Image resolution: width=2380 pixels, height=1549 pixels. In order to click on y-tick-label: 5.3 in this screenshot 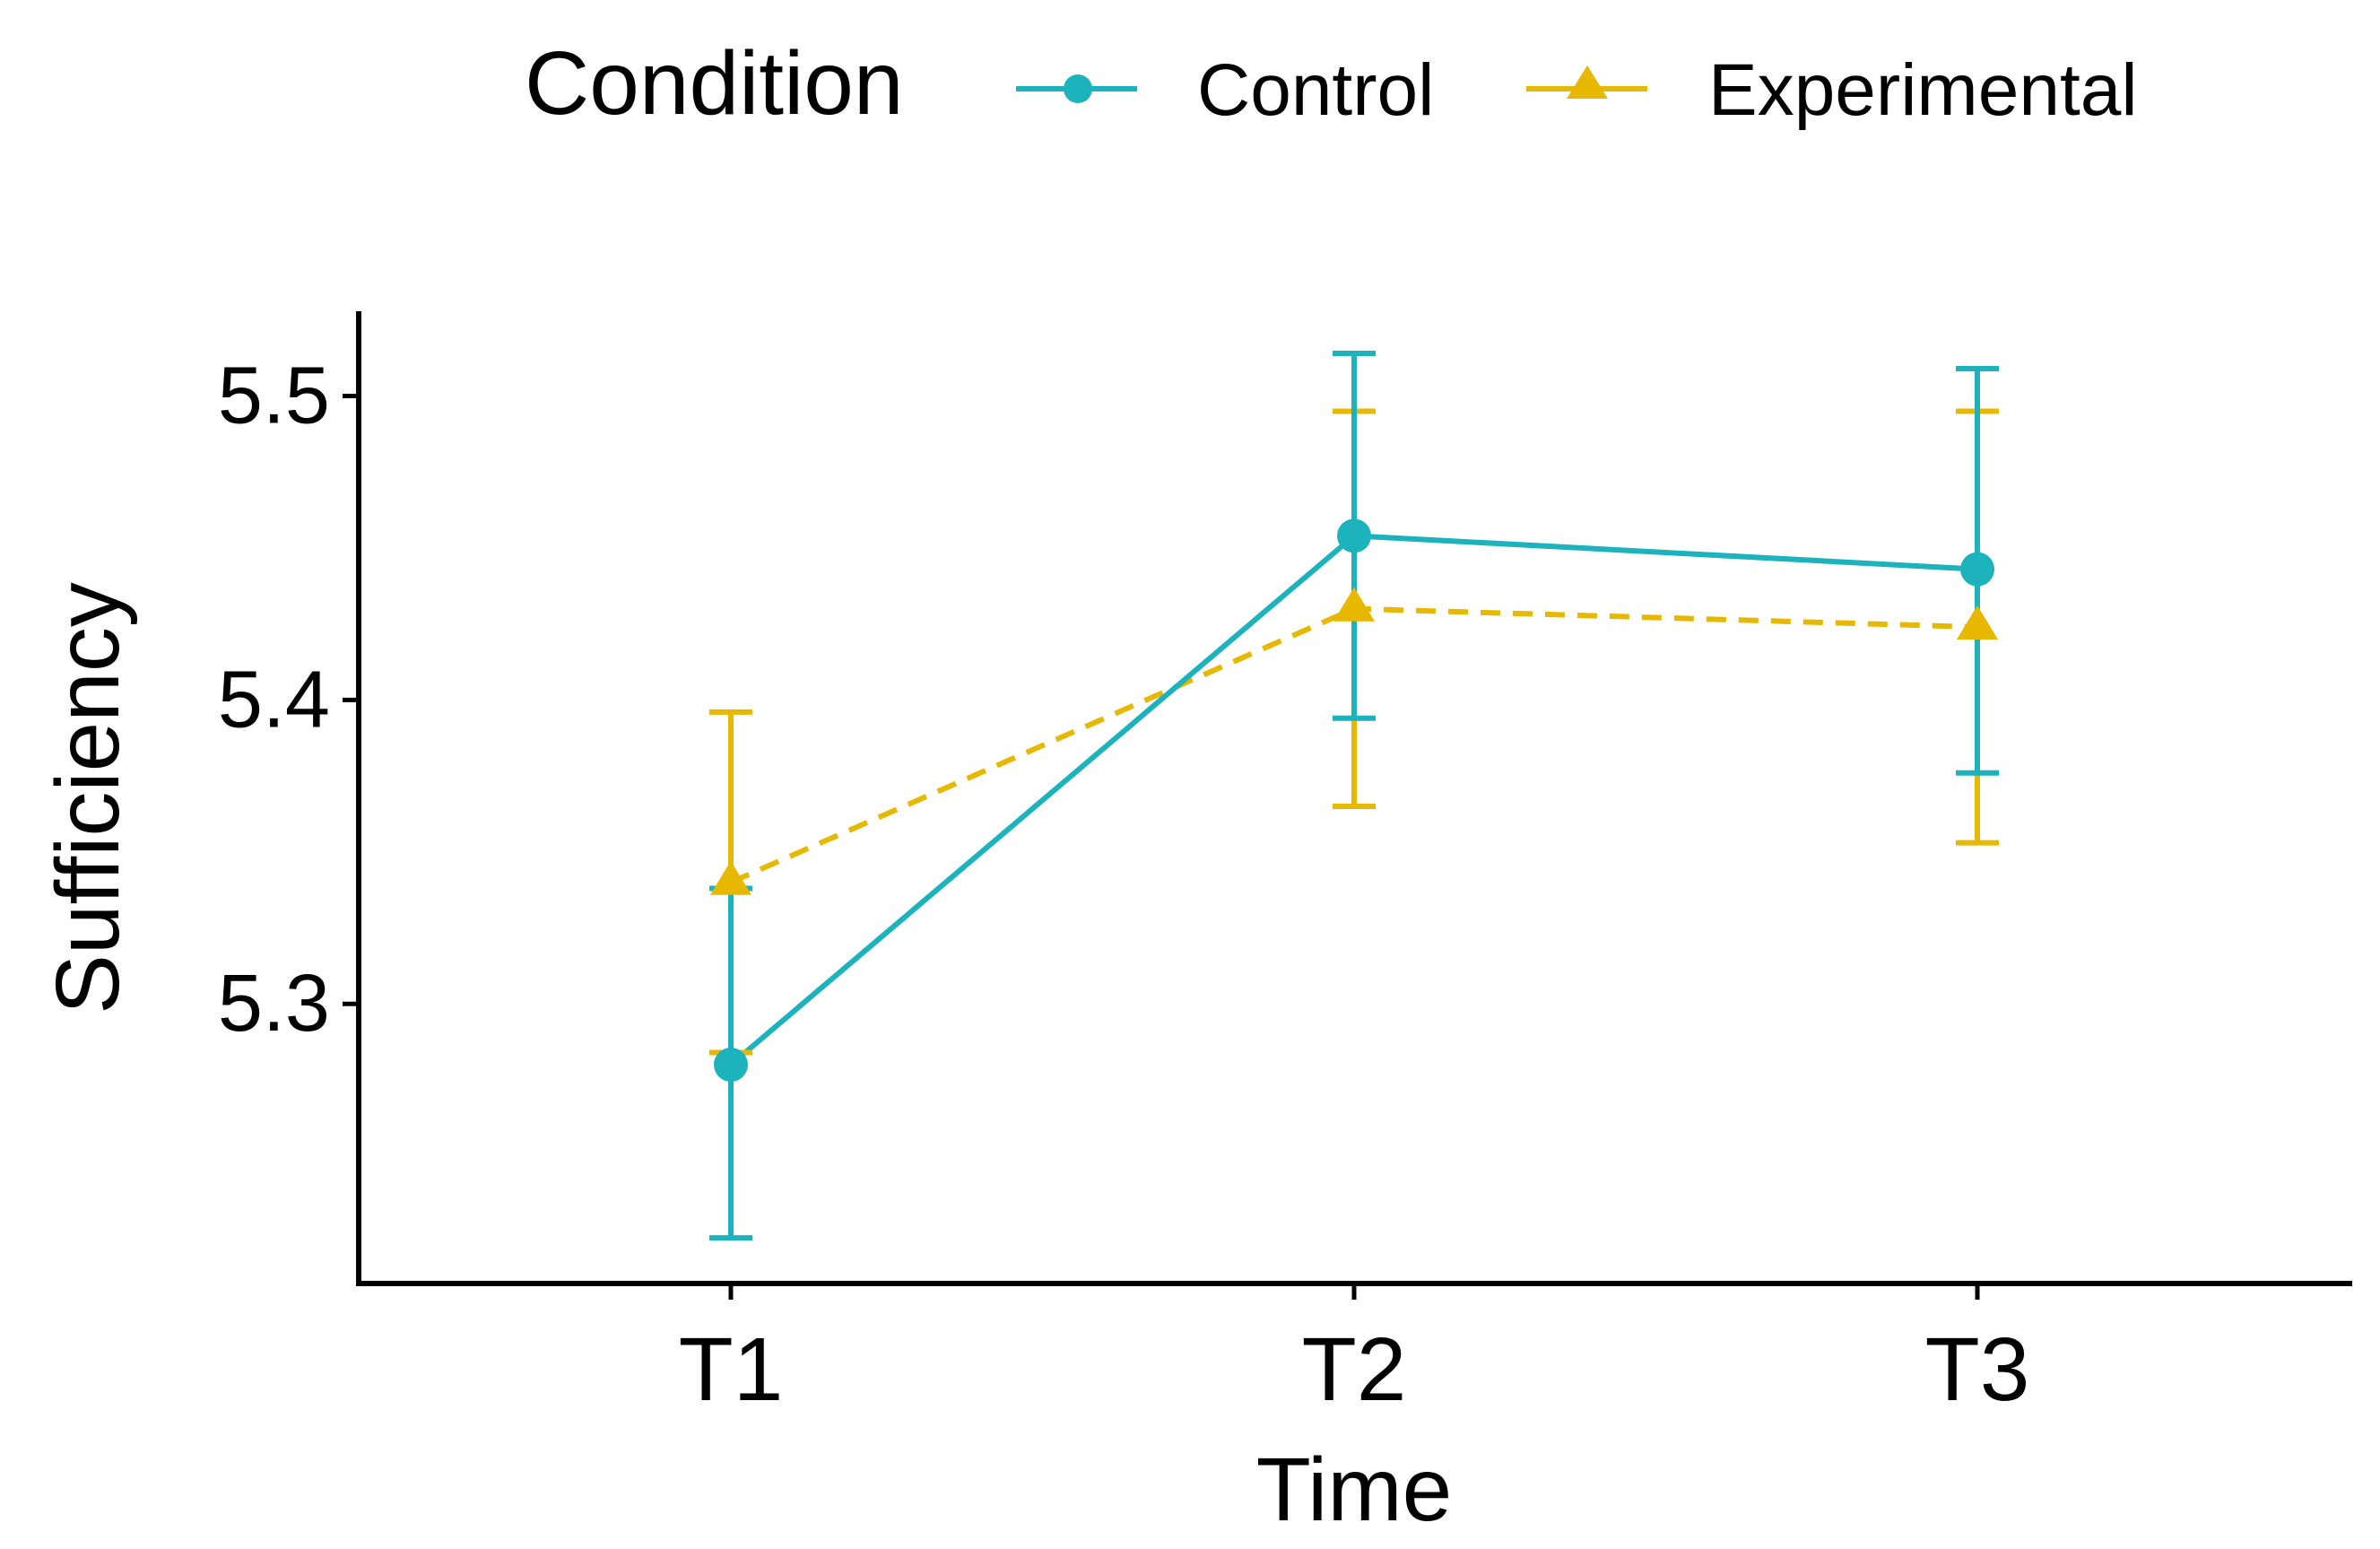, I will do `click(274, 1004)`.